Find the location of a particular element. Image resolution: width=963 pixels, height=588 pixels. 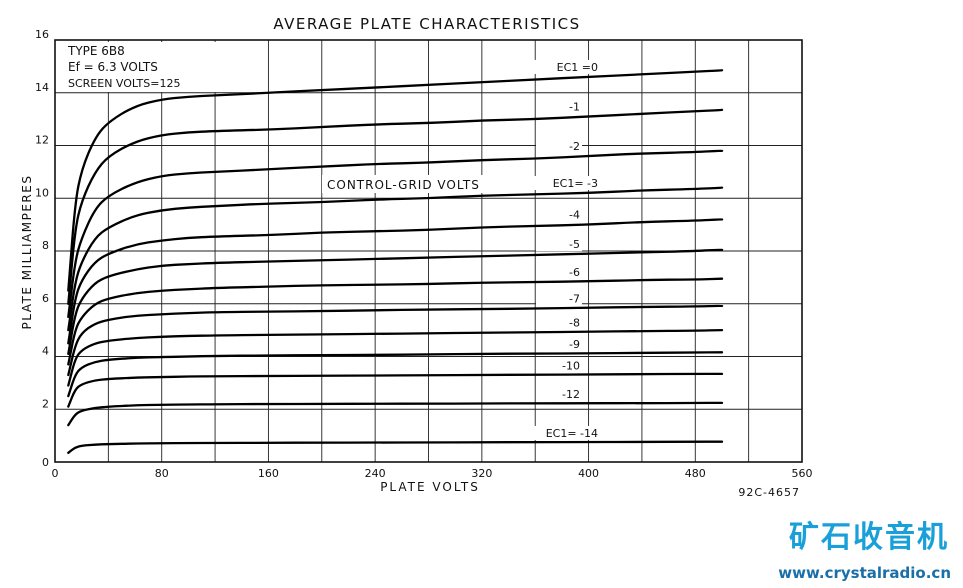

info-screen: SCREEN VOLTS=125 is located at coordinates (124, 83).